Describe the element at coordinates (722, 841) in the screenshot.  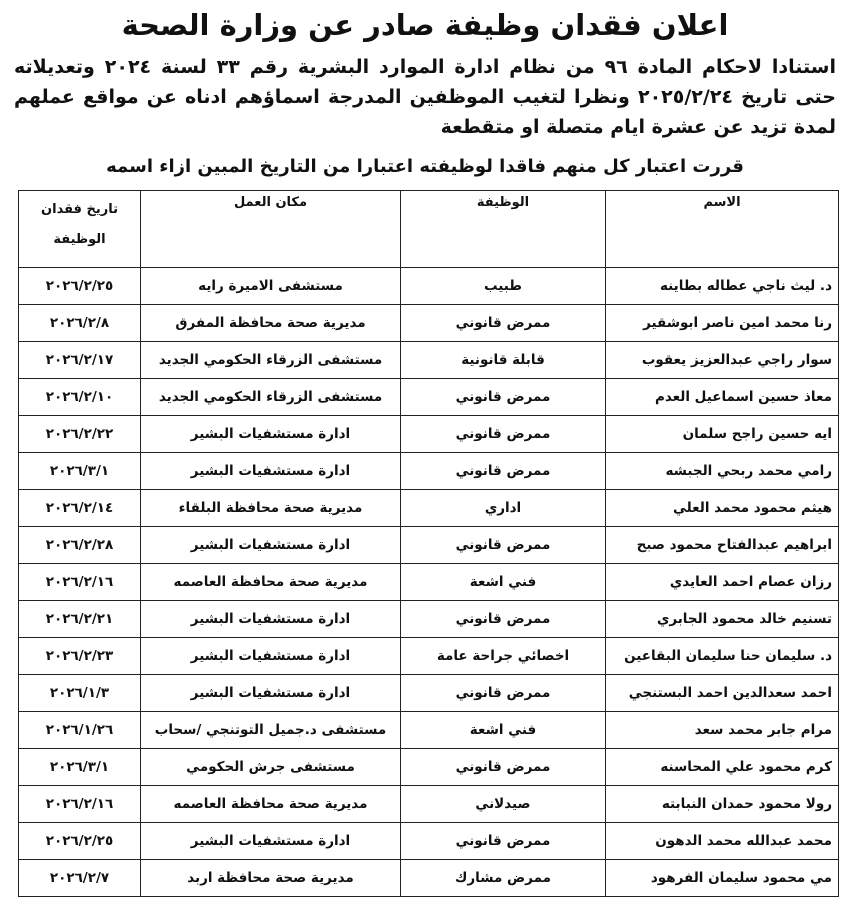
I see `table-cell: محمد عبدالله محمد الدهون` at that location.